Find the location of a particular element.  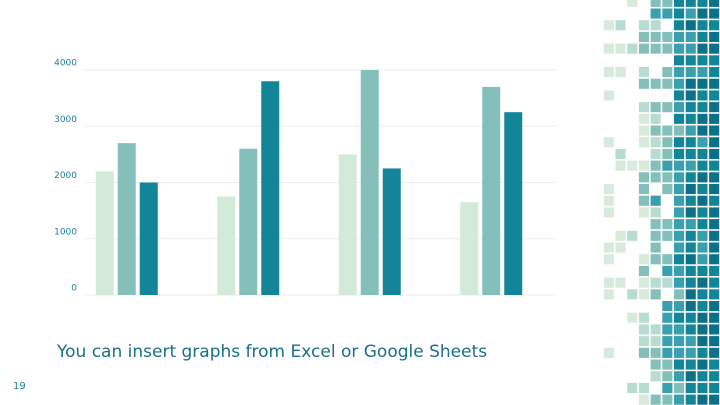

y-tick-label: 1000 is located at coordinates (65, 232).